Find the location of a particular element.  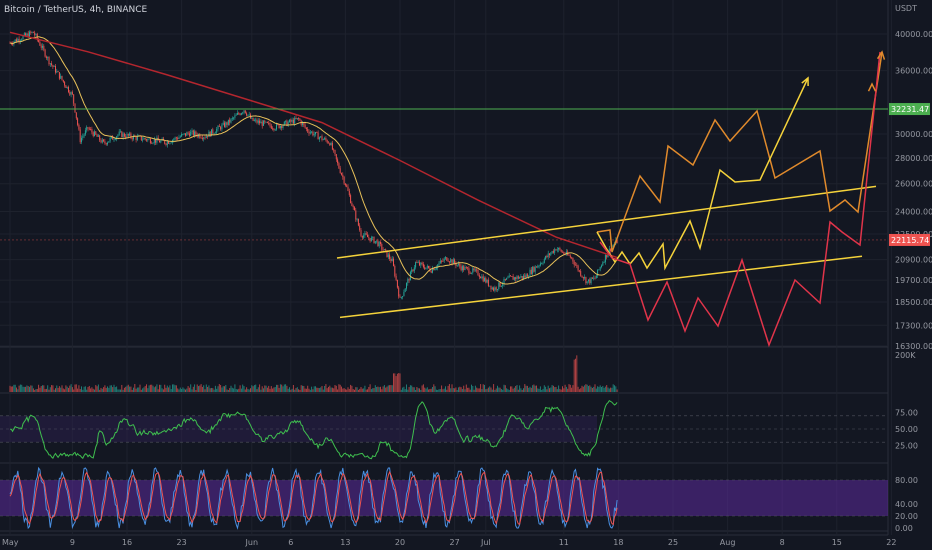

stoch-tick-label: 0.00 is located at coordinates (904, 528).